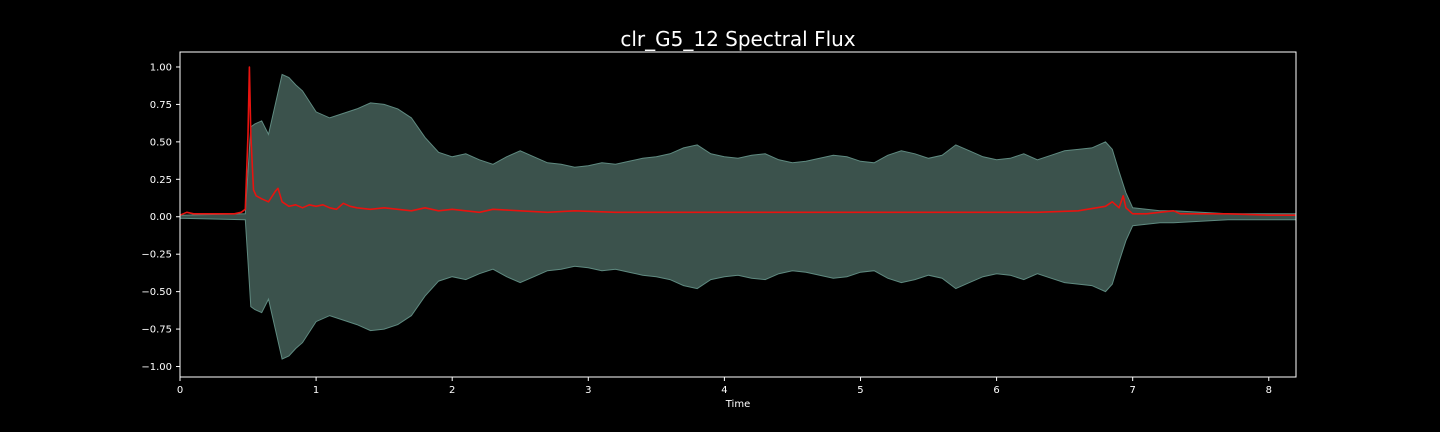 This screenshot has width=1440, height=432. What do you see at coordinates (161, 180) in the screenshot?
I see `y-tick-label: 0.25` at bounding box center [161, 180].